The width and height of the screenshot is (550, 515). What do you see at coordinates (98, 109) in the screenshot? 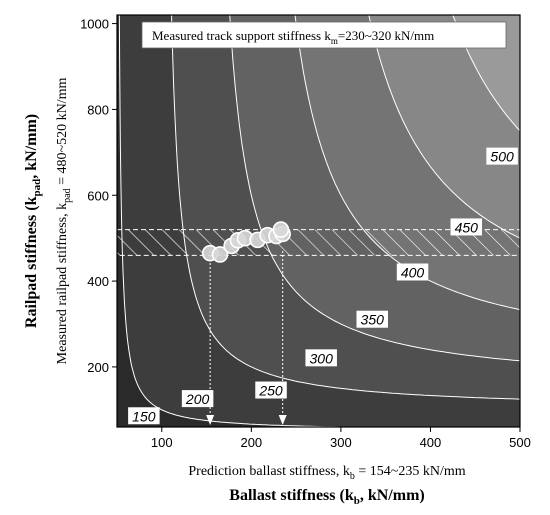
I see `y-tick-label: 800` at bounding box center [98, 109].